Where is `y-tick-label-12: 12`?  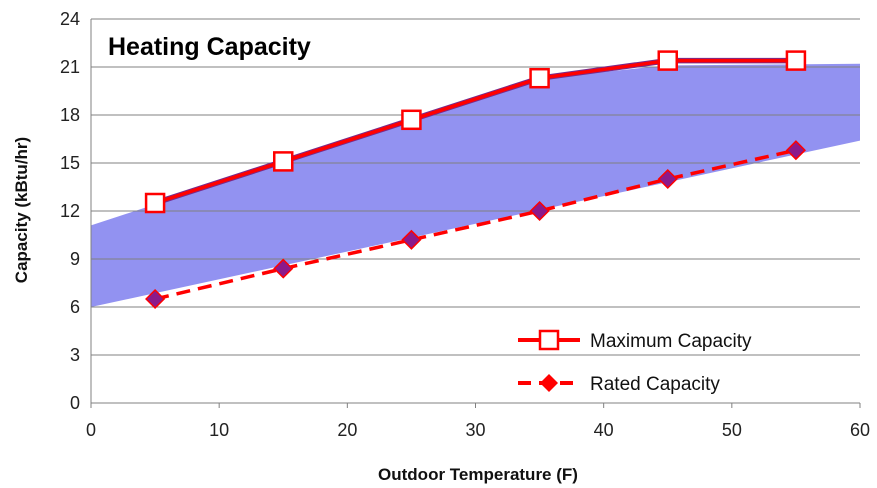
y-tick-label-12: 12 is located at coordinates (70, 211).